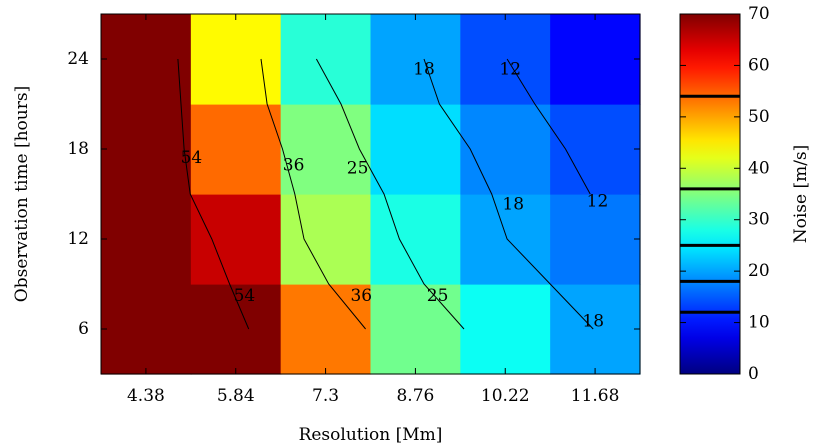 The width and height of the screenshot is (824, 444). What do you see at coordinates (505, 396) in the screenshot?
I see `x-tick-label: 10.22` at bounding box center [505, 396].